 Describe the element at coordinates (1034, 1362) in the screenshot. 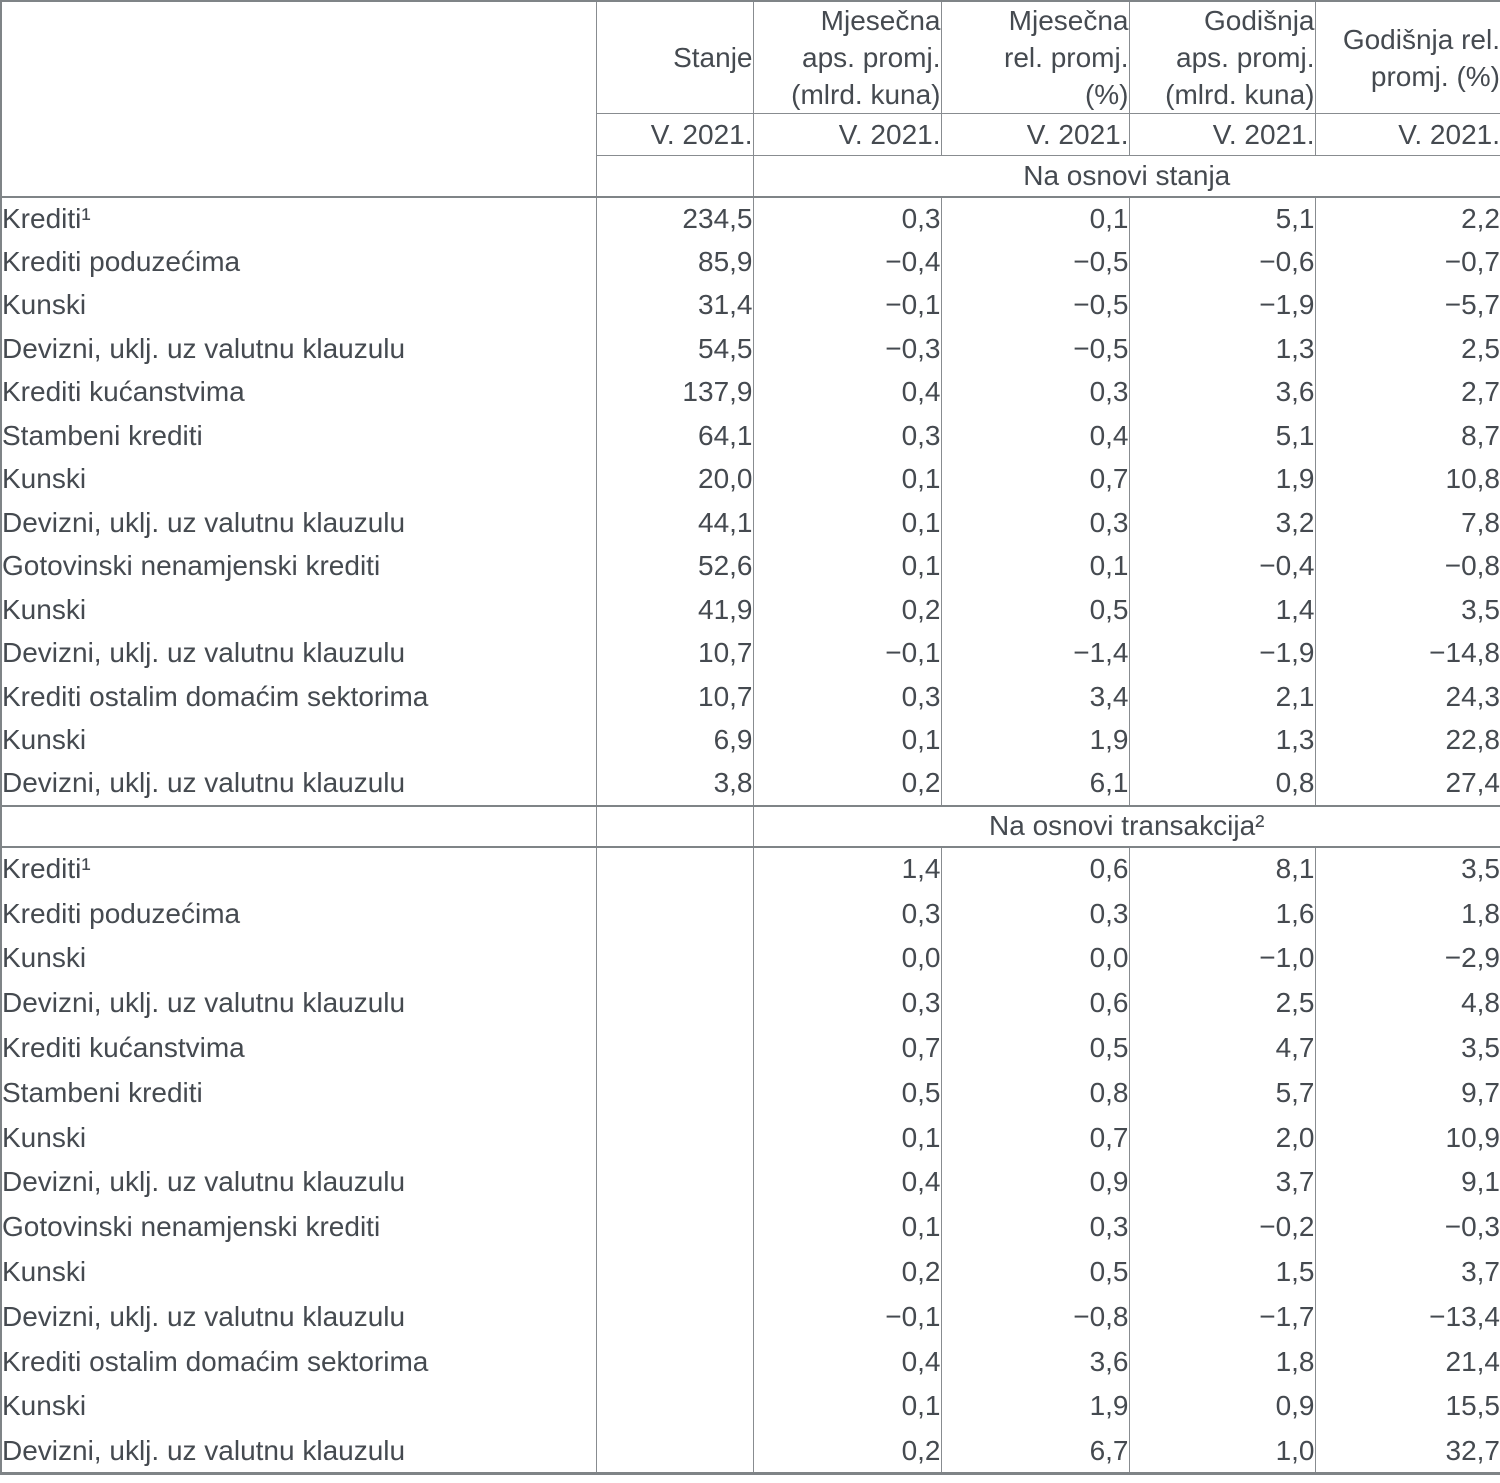

I see `cell-value: 3,6` at that location.